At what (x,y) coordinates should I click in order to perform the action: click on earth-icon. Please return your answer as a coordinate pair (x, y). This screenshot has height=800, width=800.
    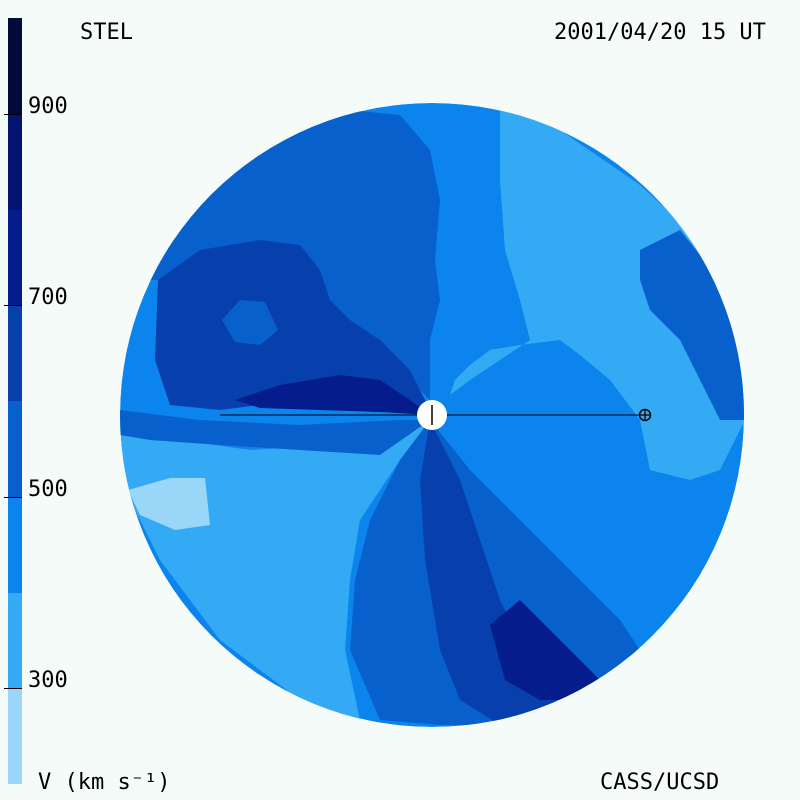
    Looking at the image, I should click on (645, 415).